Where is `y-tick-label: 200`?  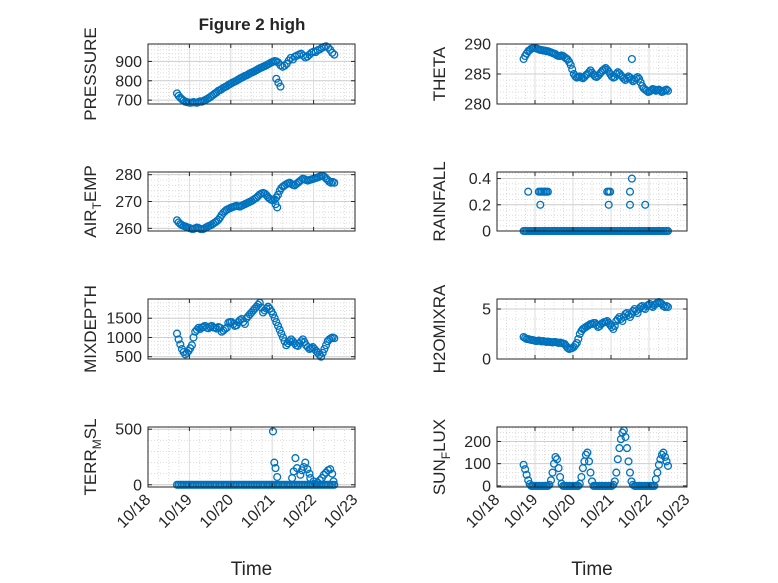
y-tick-label: 200 is located at coordinates (477, 442).